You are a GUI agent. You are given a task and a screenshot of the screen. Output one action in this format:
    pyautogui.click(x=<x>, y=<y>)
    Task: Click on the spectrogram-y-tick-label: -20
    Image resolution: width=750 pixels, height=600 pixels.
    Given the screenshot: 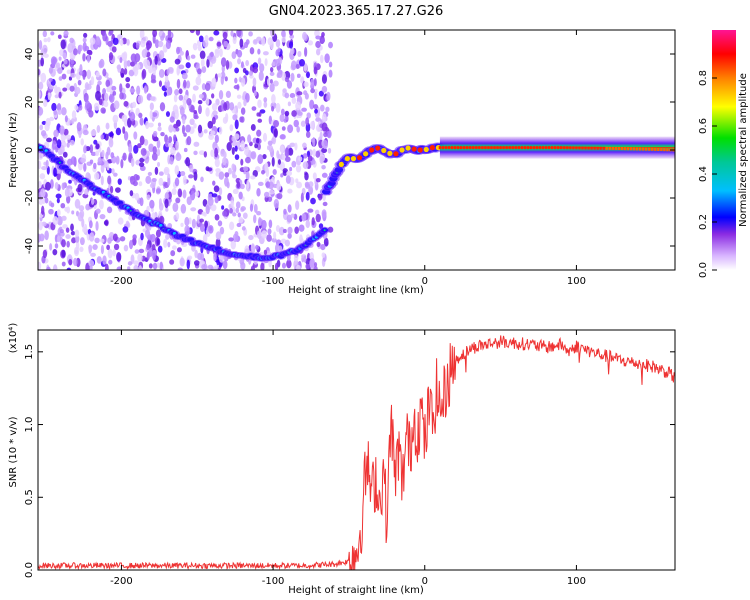 What is the action you would take?
    pyautogui.click(x=29, y=198)
    